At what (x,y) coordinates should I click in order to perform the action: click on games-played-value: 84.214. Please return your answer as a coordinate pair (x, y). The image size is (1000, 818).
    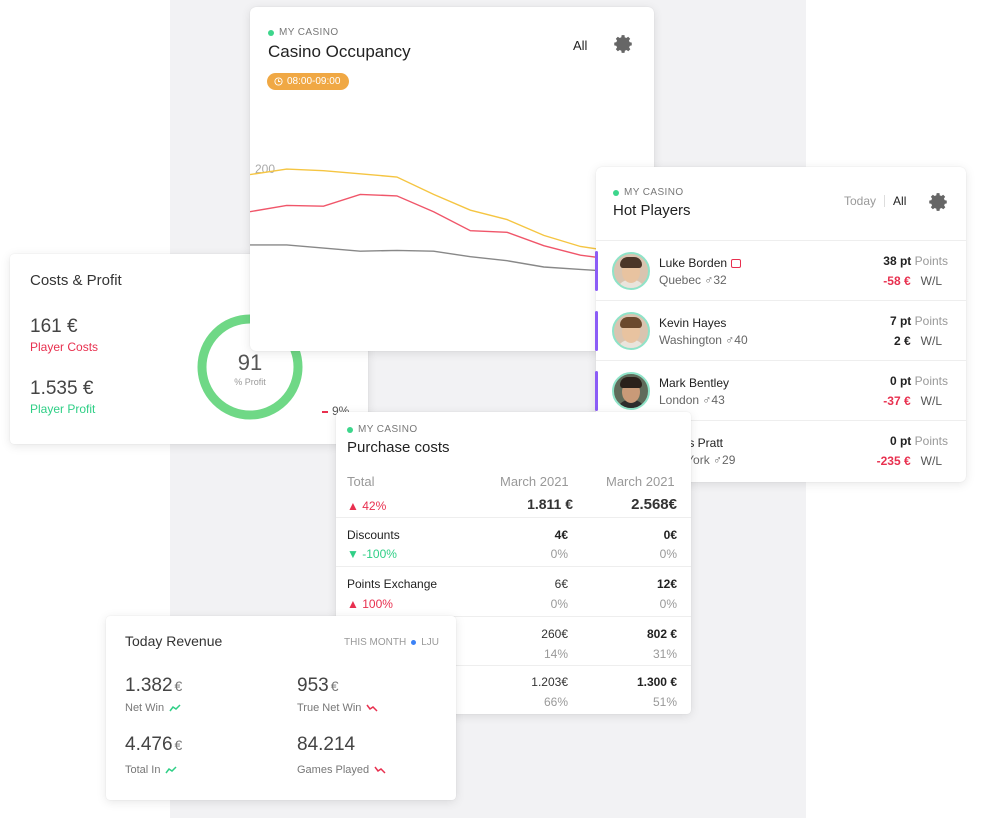
    Looking at the image, I should click on (326, 744).